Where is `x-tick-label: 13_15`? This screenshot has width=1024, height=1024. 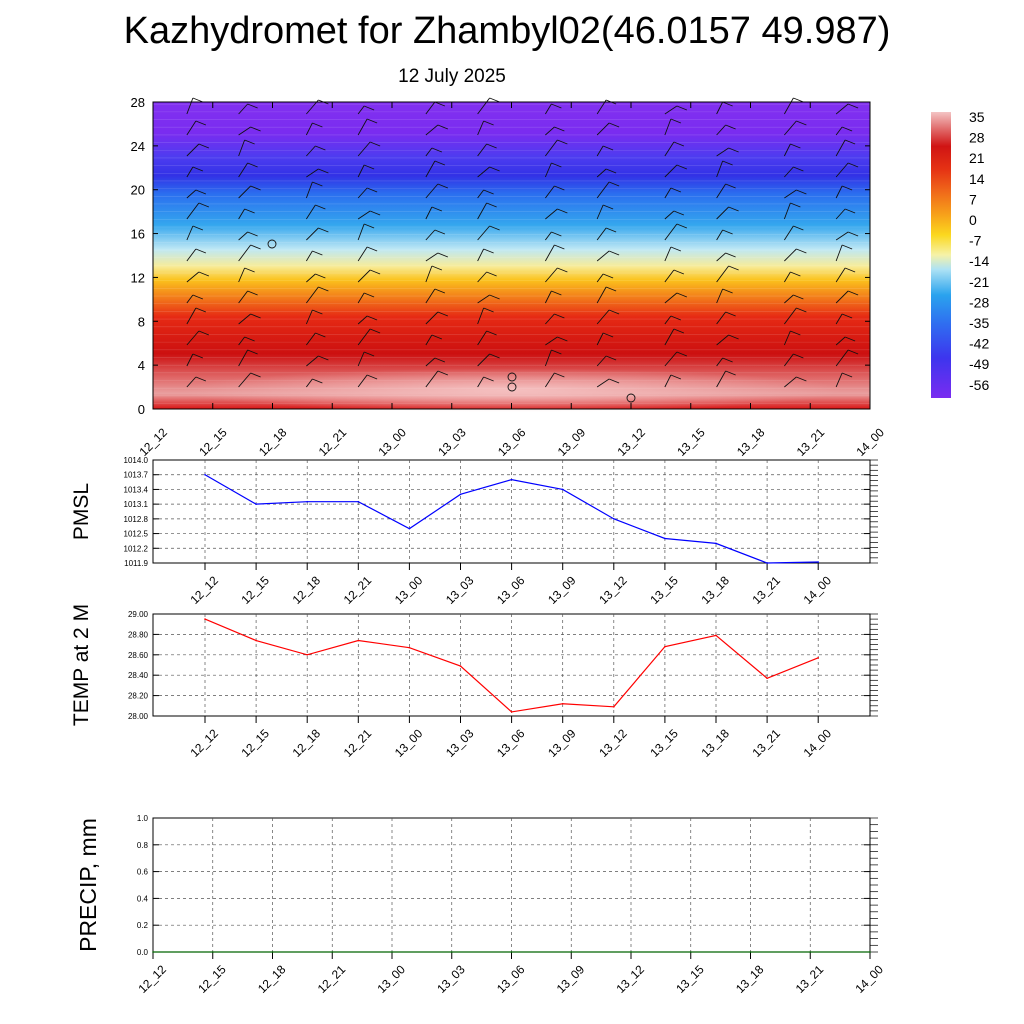
x-tick-label: 13_15 is located at coordinates (664, 743).